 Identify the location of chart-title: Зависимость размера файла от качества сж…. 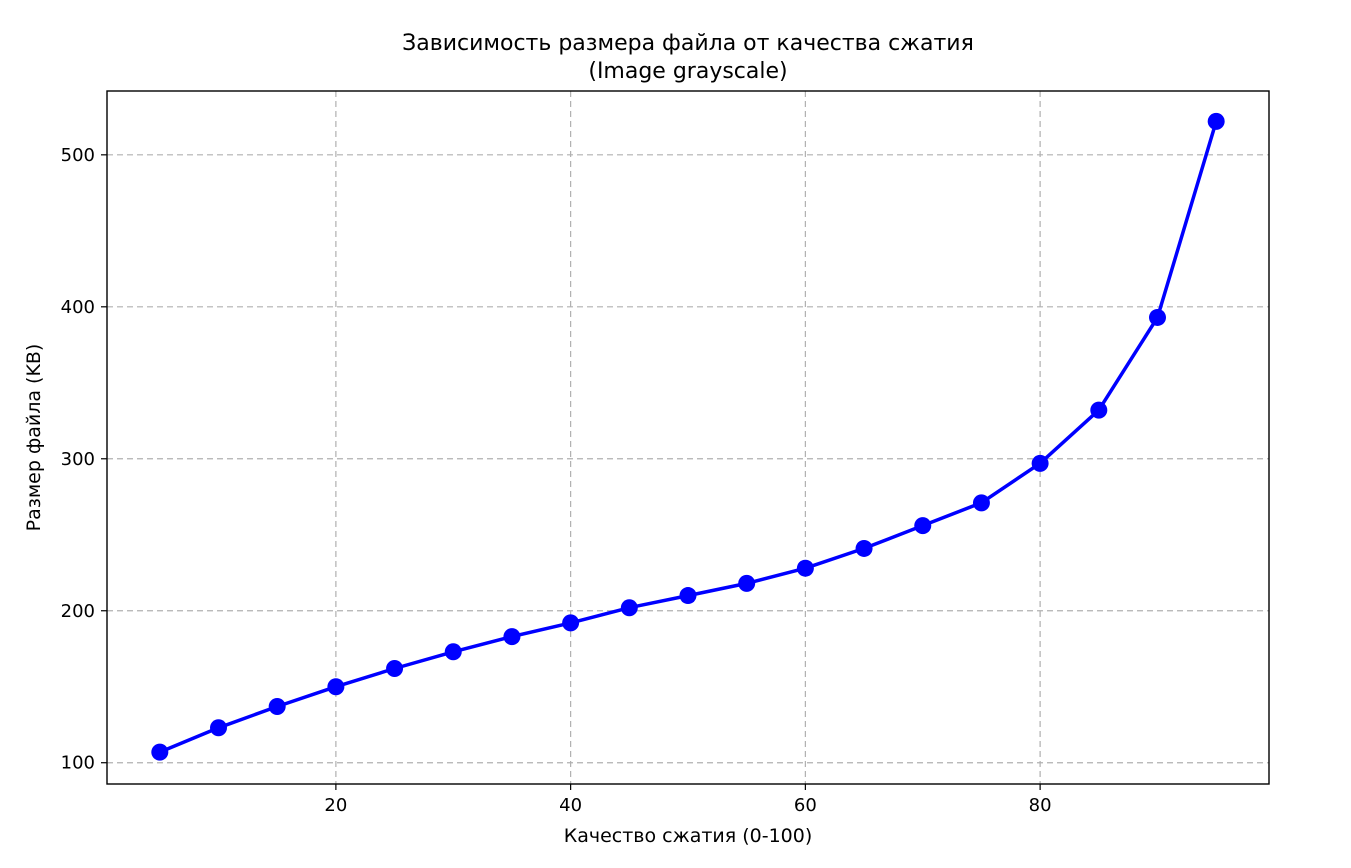
(688, 43).